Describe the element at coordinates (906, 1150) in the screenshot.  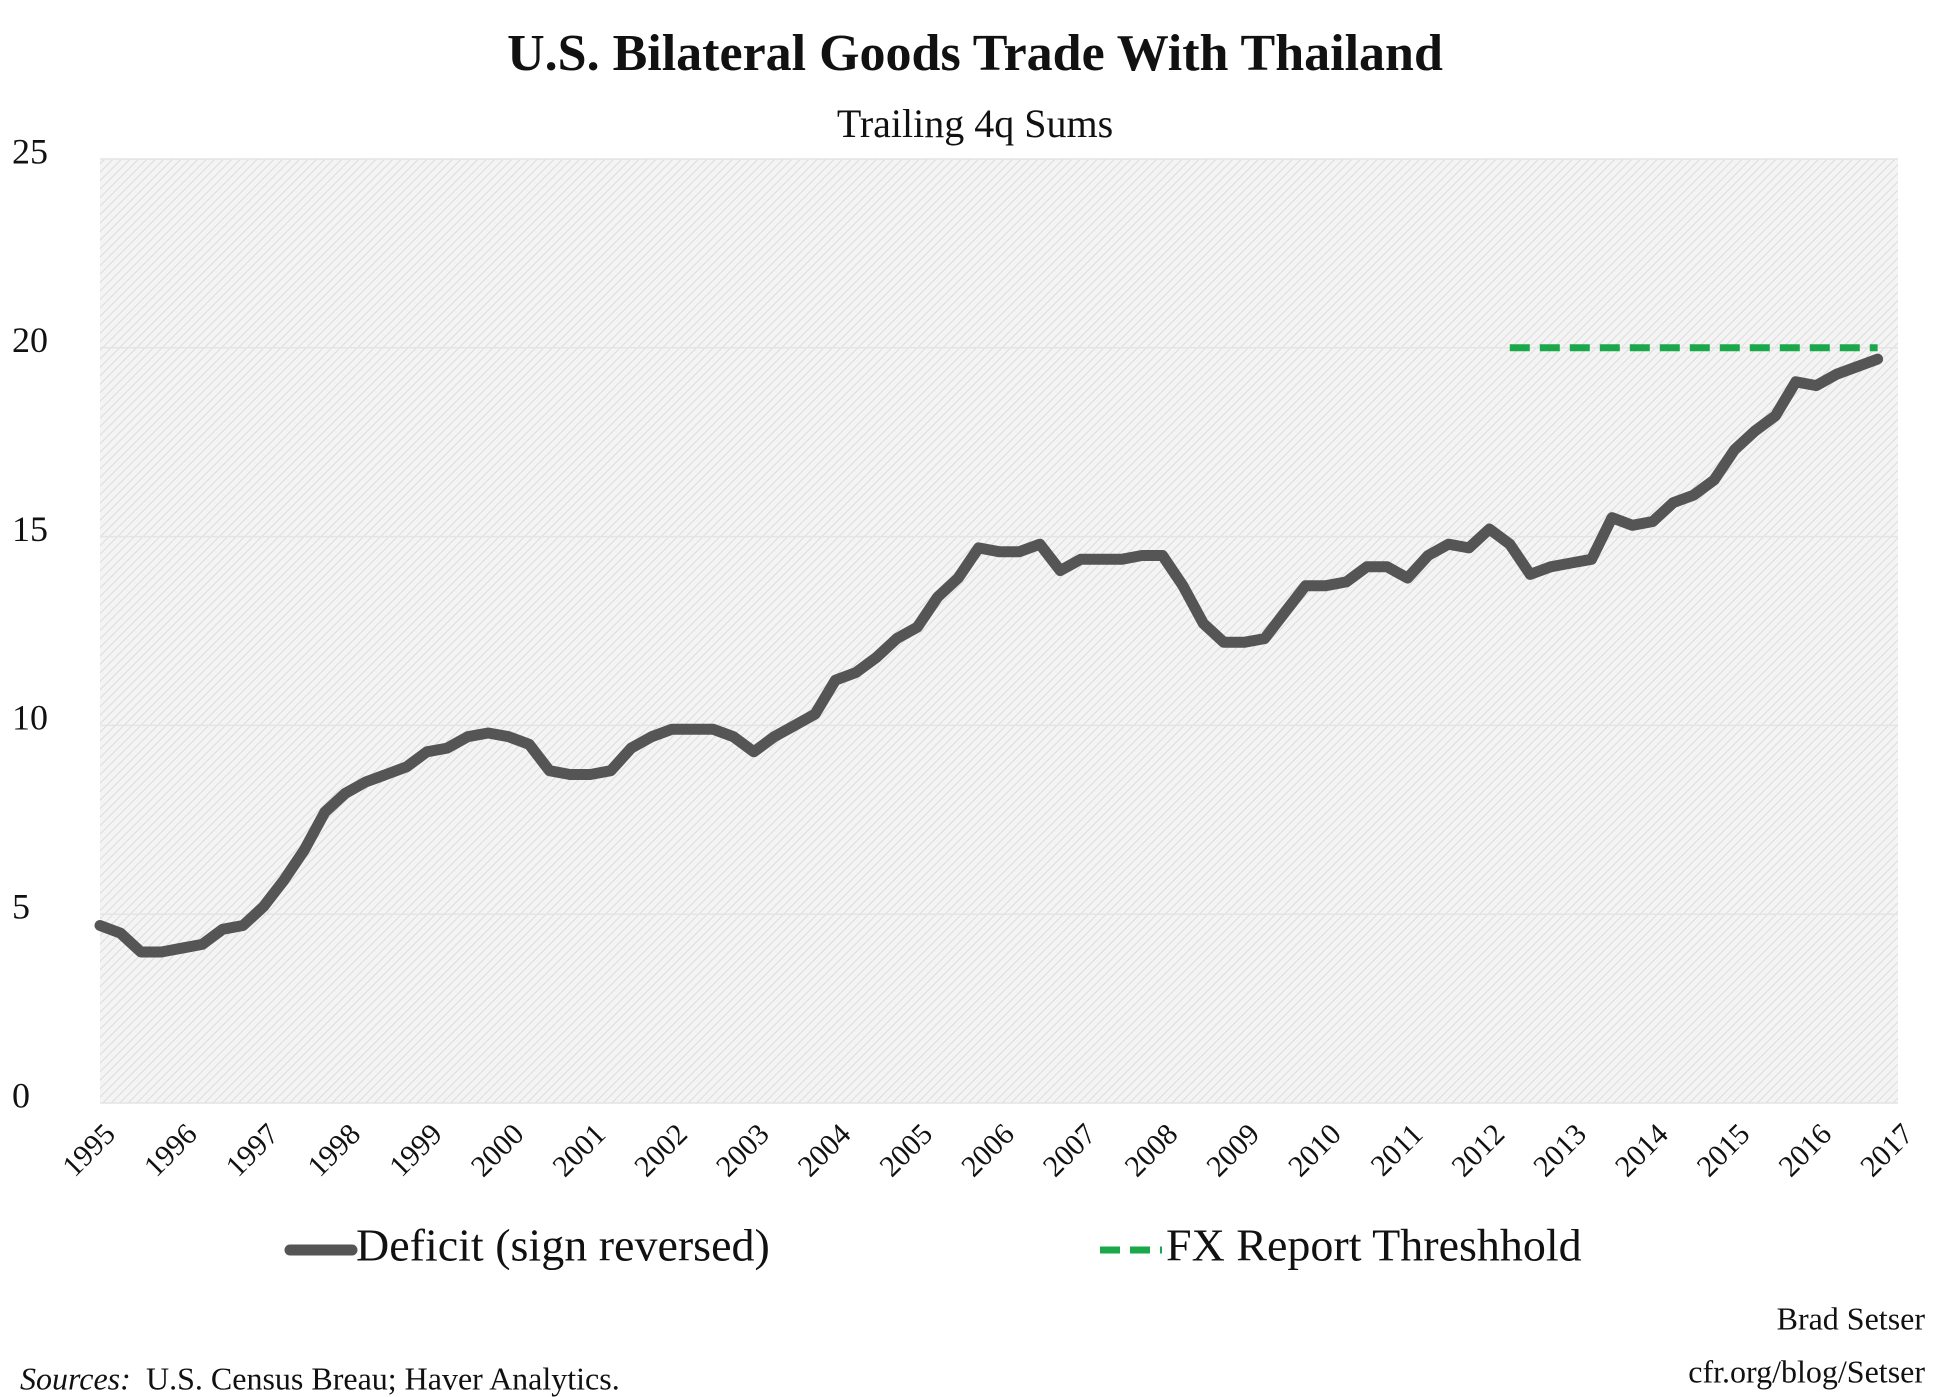
I see `x-tick-label: 2005` at that location.